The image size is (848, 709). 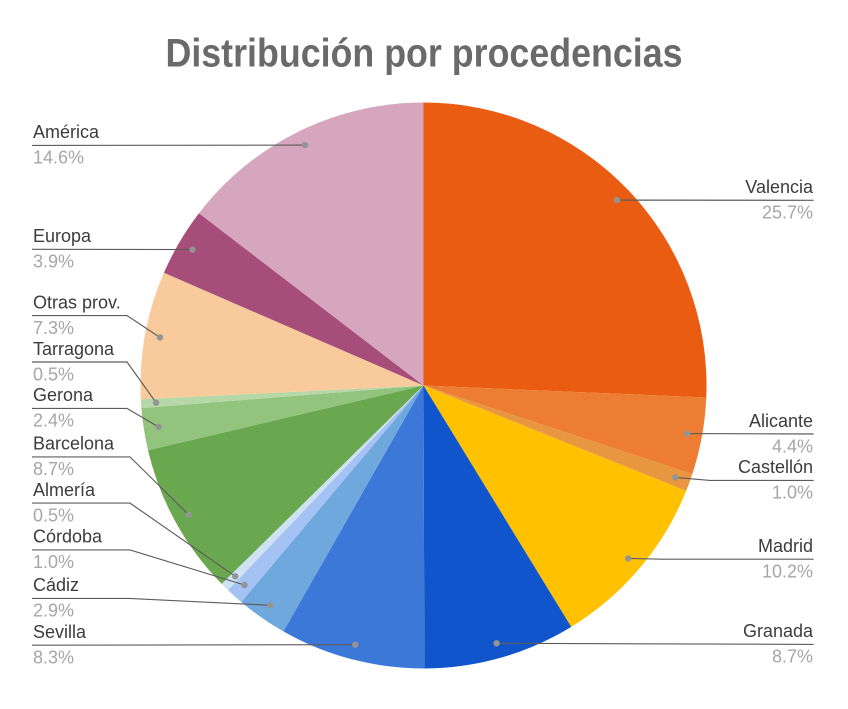 I want to click on svg-text: 7.3%, so click(x=53, y=328).